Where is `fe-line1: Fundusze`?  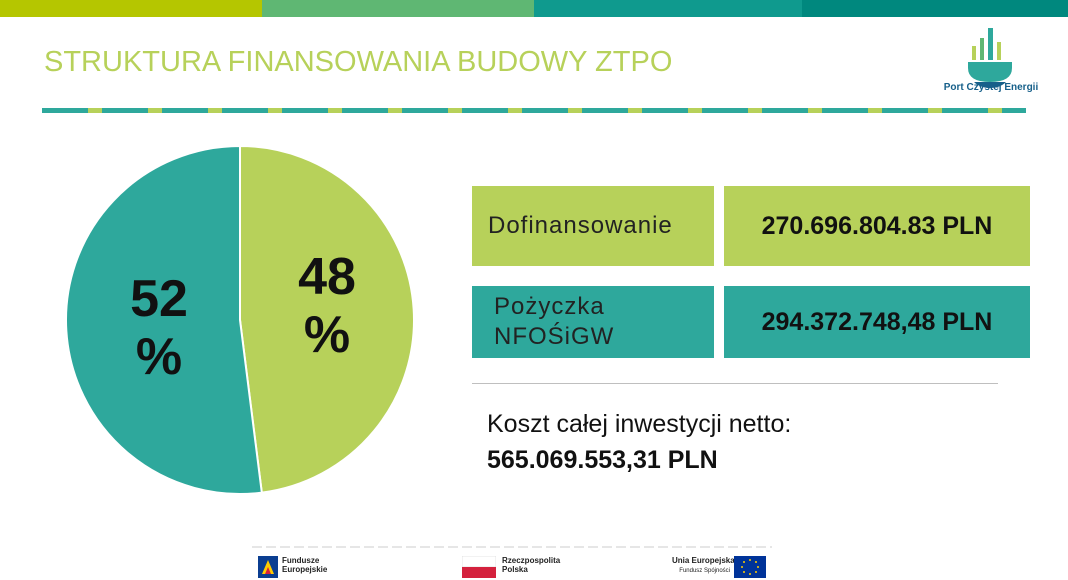
fe-line1: Fundusze is located at coordinates (301, 560).